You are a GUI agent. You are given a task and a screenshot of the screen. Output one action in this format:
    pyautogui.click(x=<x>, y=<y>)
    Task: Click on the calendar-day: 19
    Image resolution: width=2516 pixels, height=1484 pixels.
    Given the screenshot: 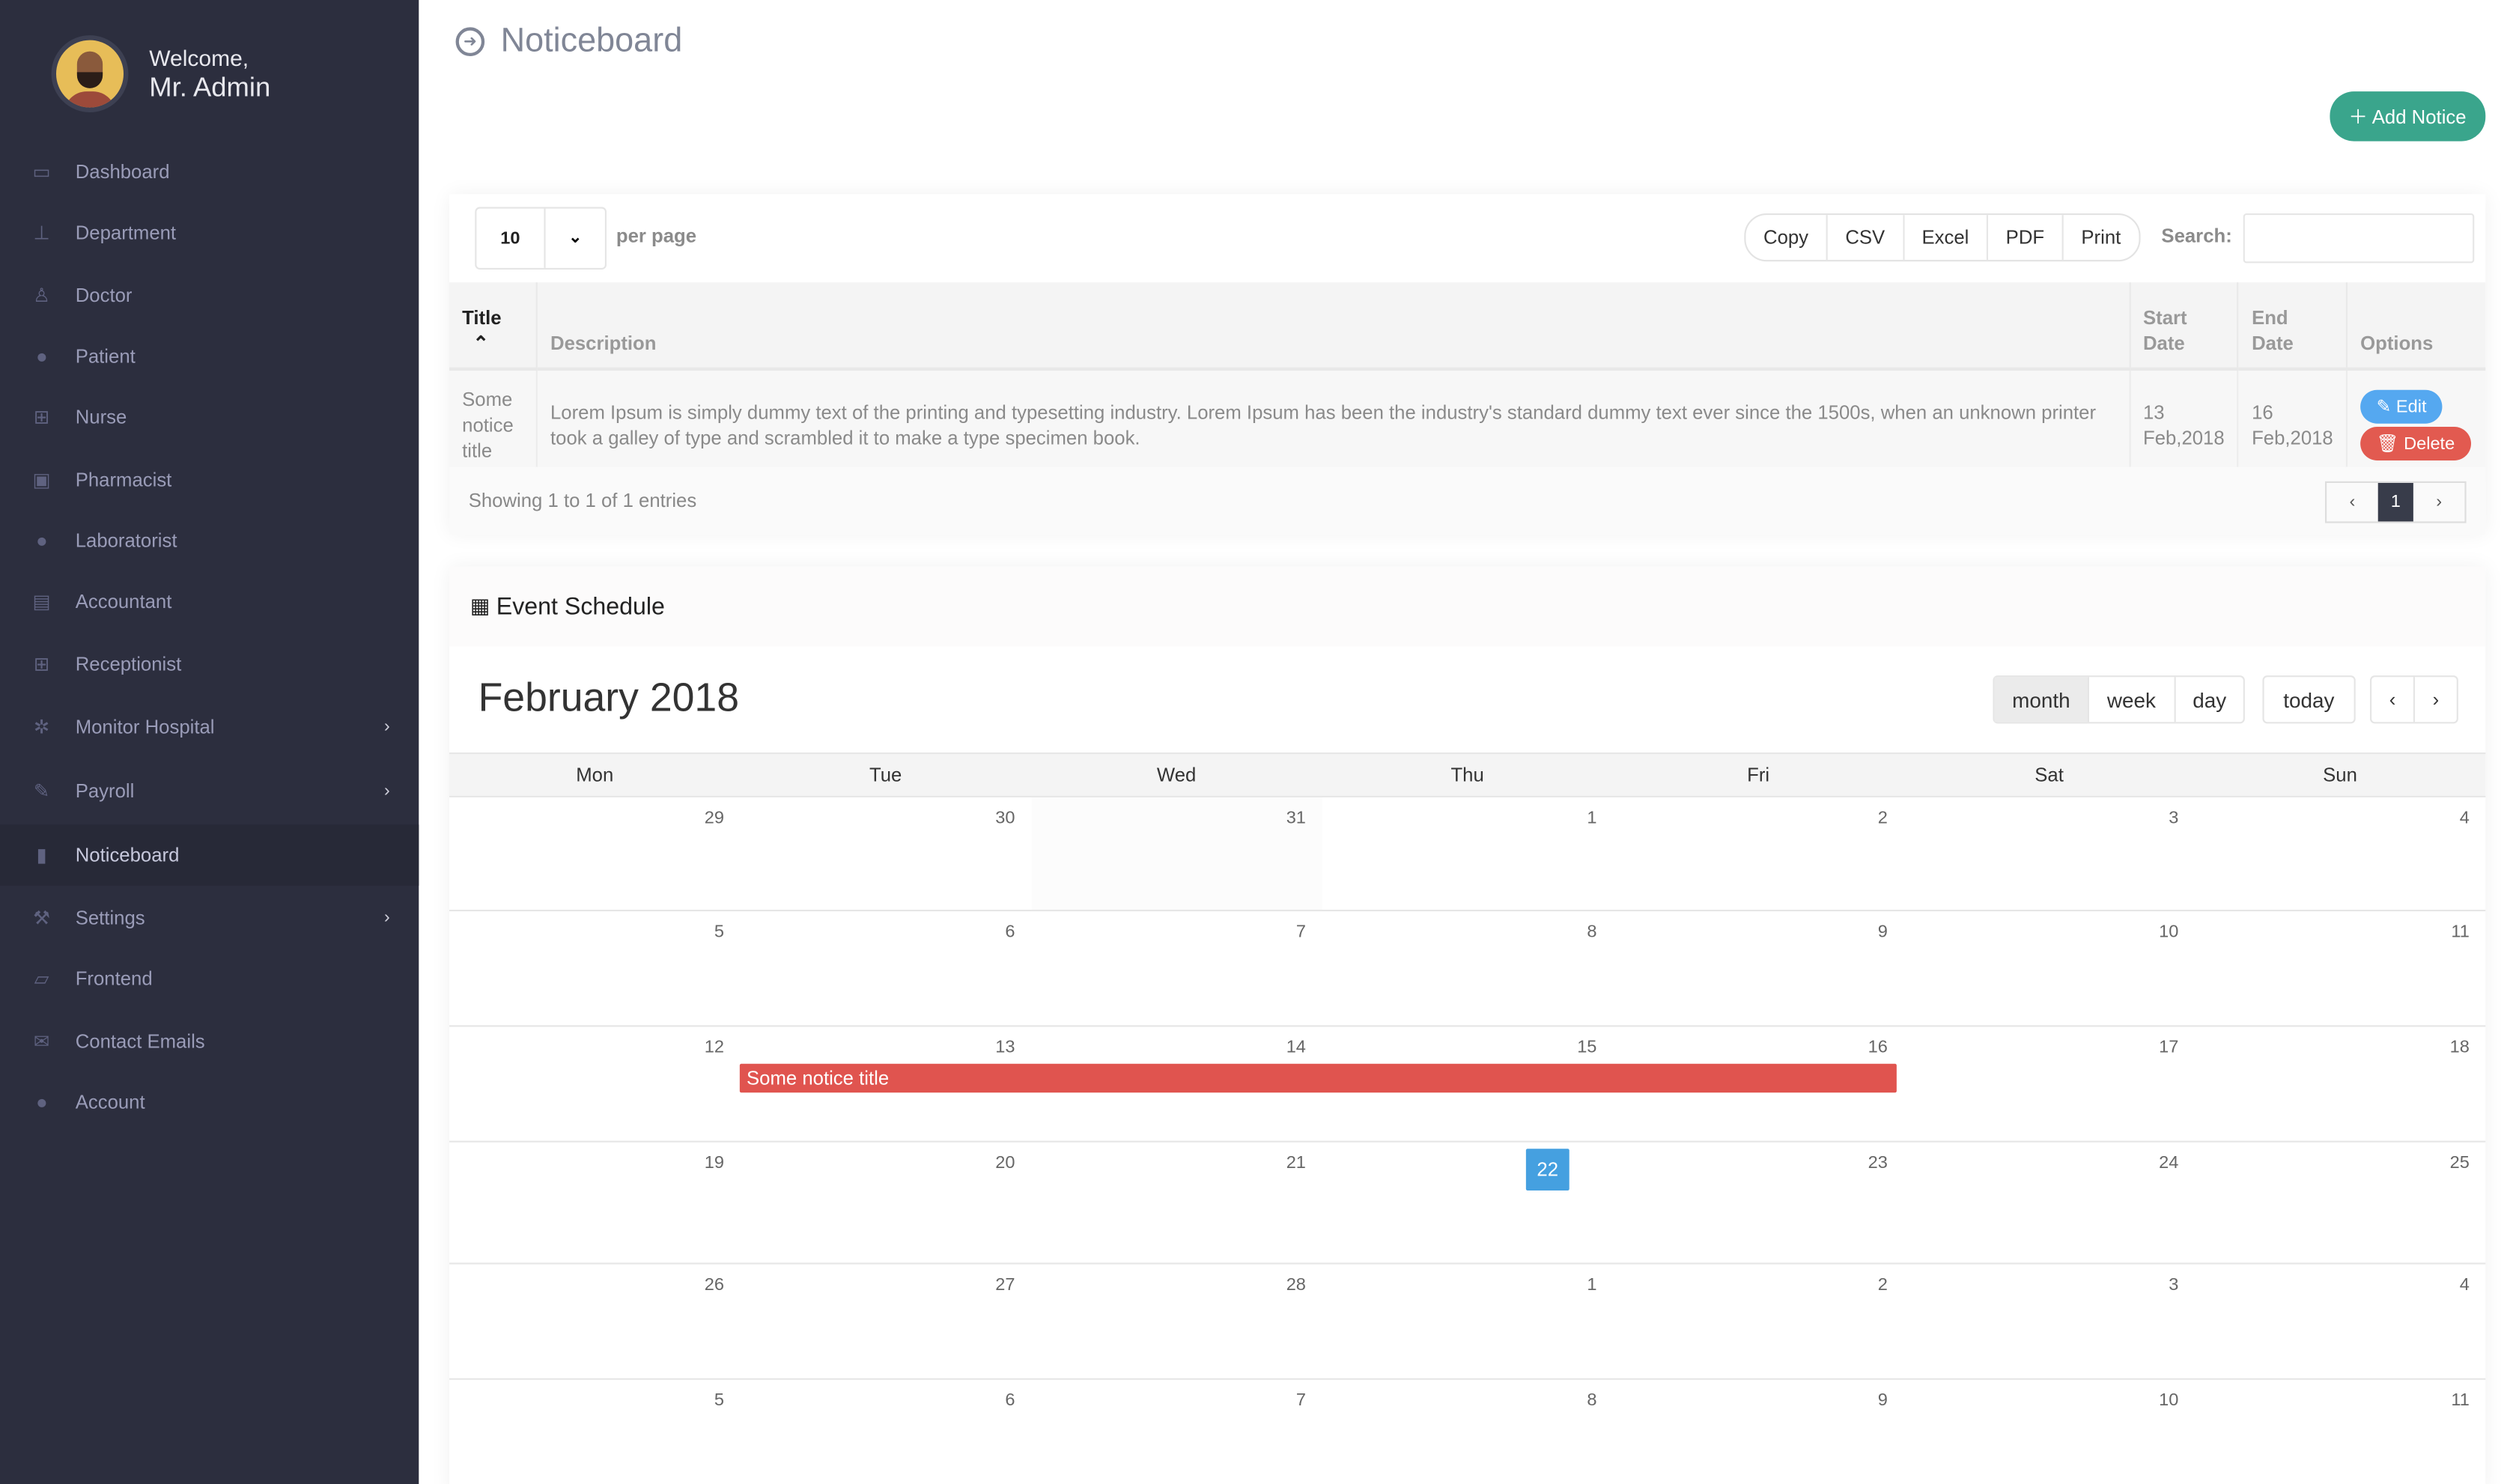 What is the action you would take?
    pyautogui.click(x=594, y=1203)
    